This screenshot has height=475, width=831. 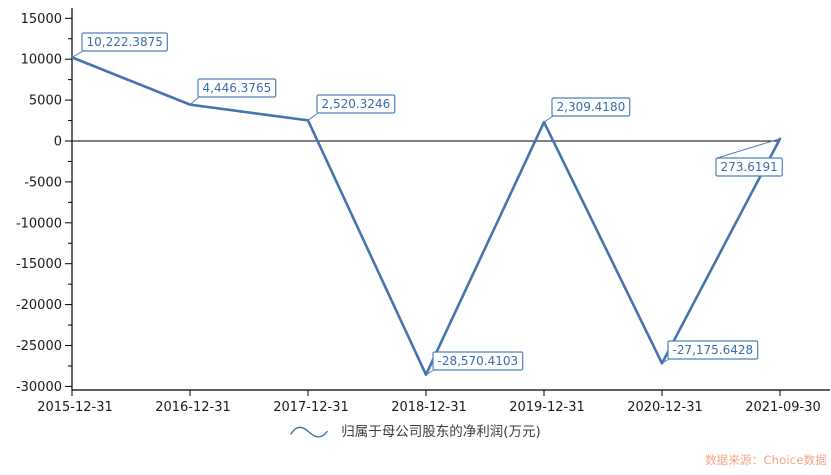 What do you see at coordinates (765, 460) in the screenshot?
I see `data-source-watermark: 数据来源：Choice数据` at bounding box center [765, 460].